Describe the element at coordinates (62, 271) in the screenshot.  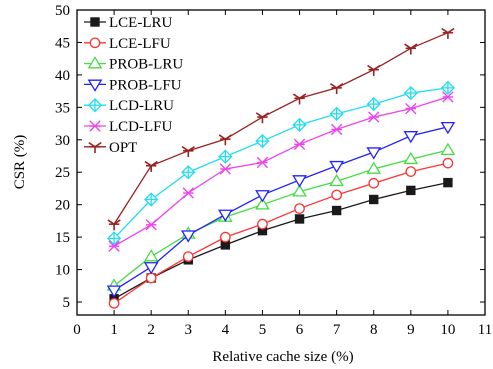
I see `y-tick-label: 10` at that location.